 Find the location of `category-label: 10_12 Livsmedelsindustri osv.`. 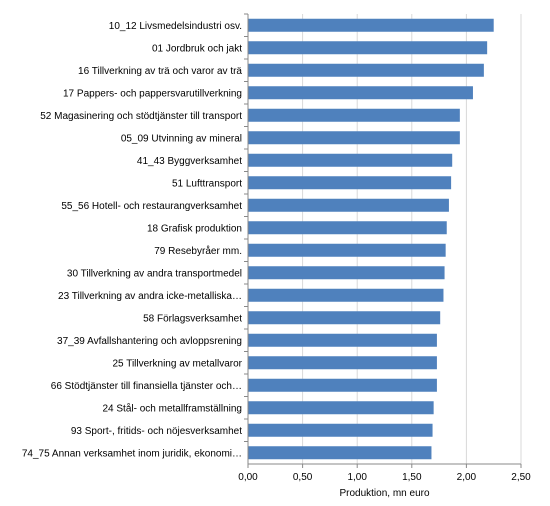

category-label: 10_12 Livsmedelsindustri osv. is located at coordinates (175, 26).